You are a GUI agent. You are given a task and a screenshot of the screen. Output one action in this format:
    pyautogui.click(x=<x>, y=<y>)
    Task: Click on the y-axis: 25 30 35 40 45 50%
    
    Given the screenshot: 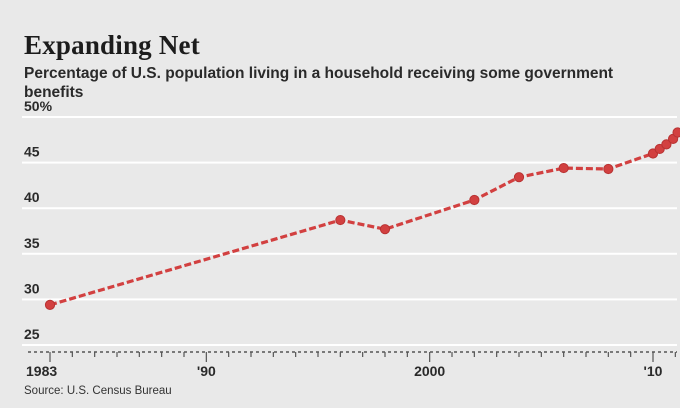 What is the action you would take?
    pyautogui.click(x=38, y=220)
    